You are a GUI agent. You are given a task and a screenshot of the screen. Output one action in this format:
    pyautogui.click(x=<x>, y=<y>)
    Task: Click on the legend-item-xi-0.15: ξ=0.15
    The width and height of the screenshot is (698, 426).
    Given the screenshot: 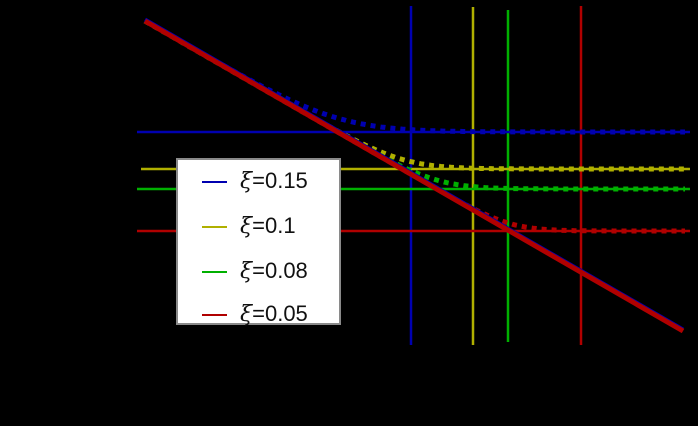 What is the action you would take?
    pyautogui.click(x=258, y=181)
    